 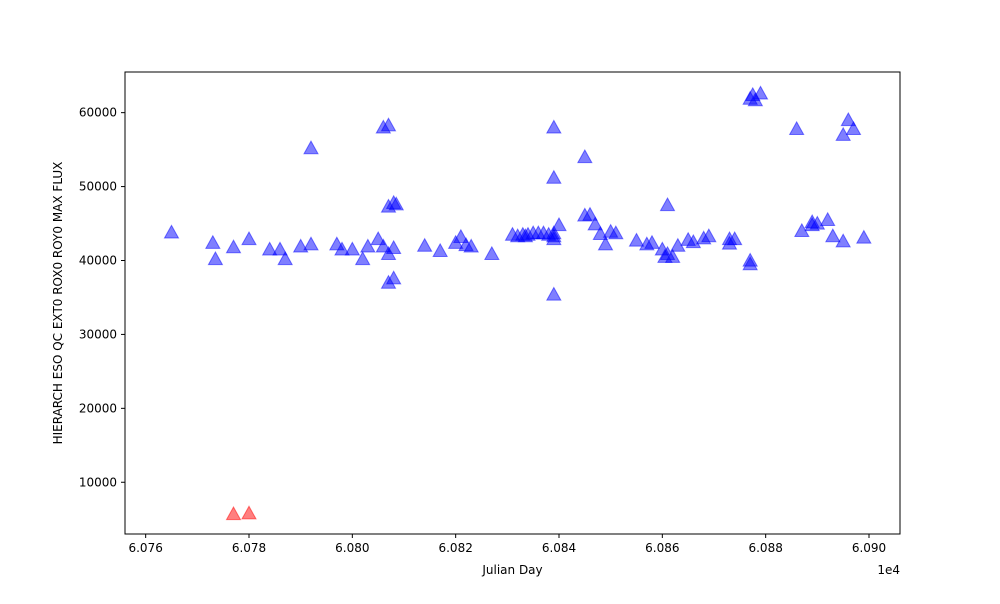 What do you see at coordinates (888, 570) in the screenshot?
I see `x-axis-offset-label: 1e4` at bounding box center [888, 570].